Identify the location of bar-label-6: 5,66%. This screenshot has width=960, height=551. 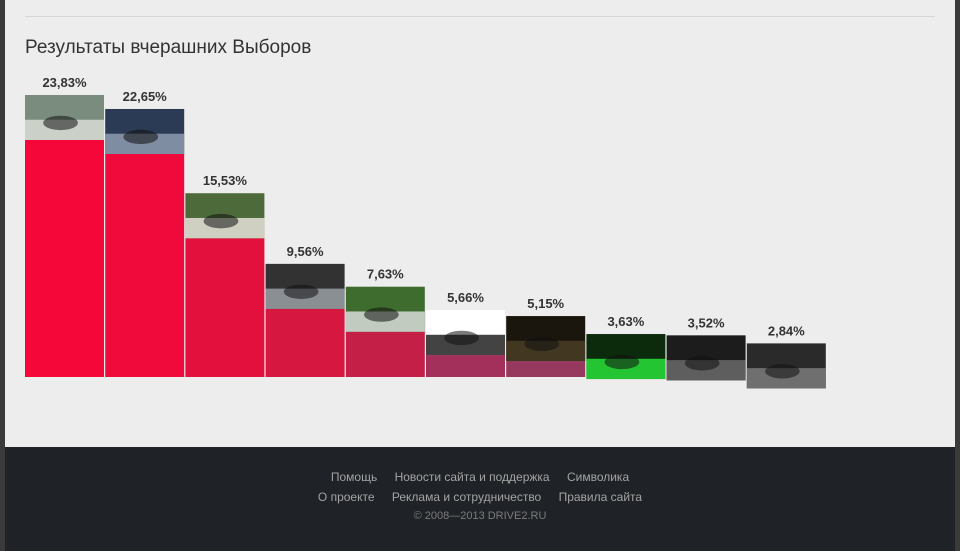
(465, 297).